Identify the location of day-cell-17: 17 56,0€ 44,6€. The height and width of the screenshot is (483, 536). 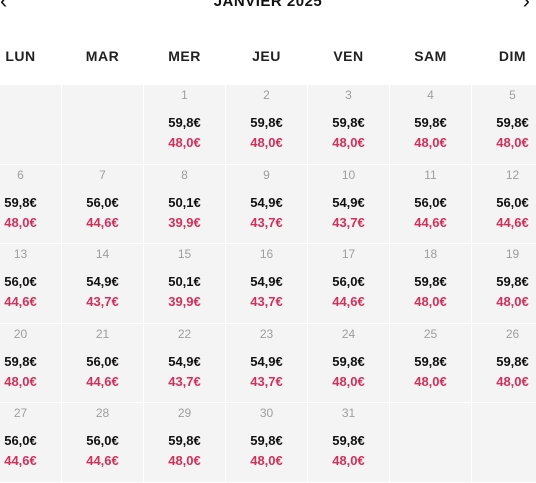
(349, 284).